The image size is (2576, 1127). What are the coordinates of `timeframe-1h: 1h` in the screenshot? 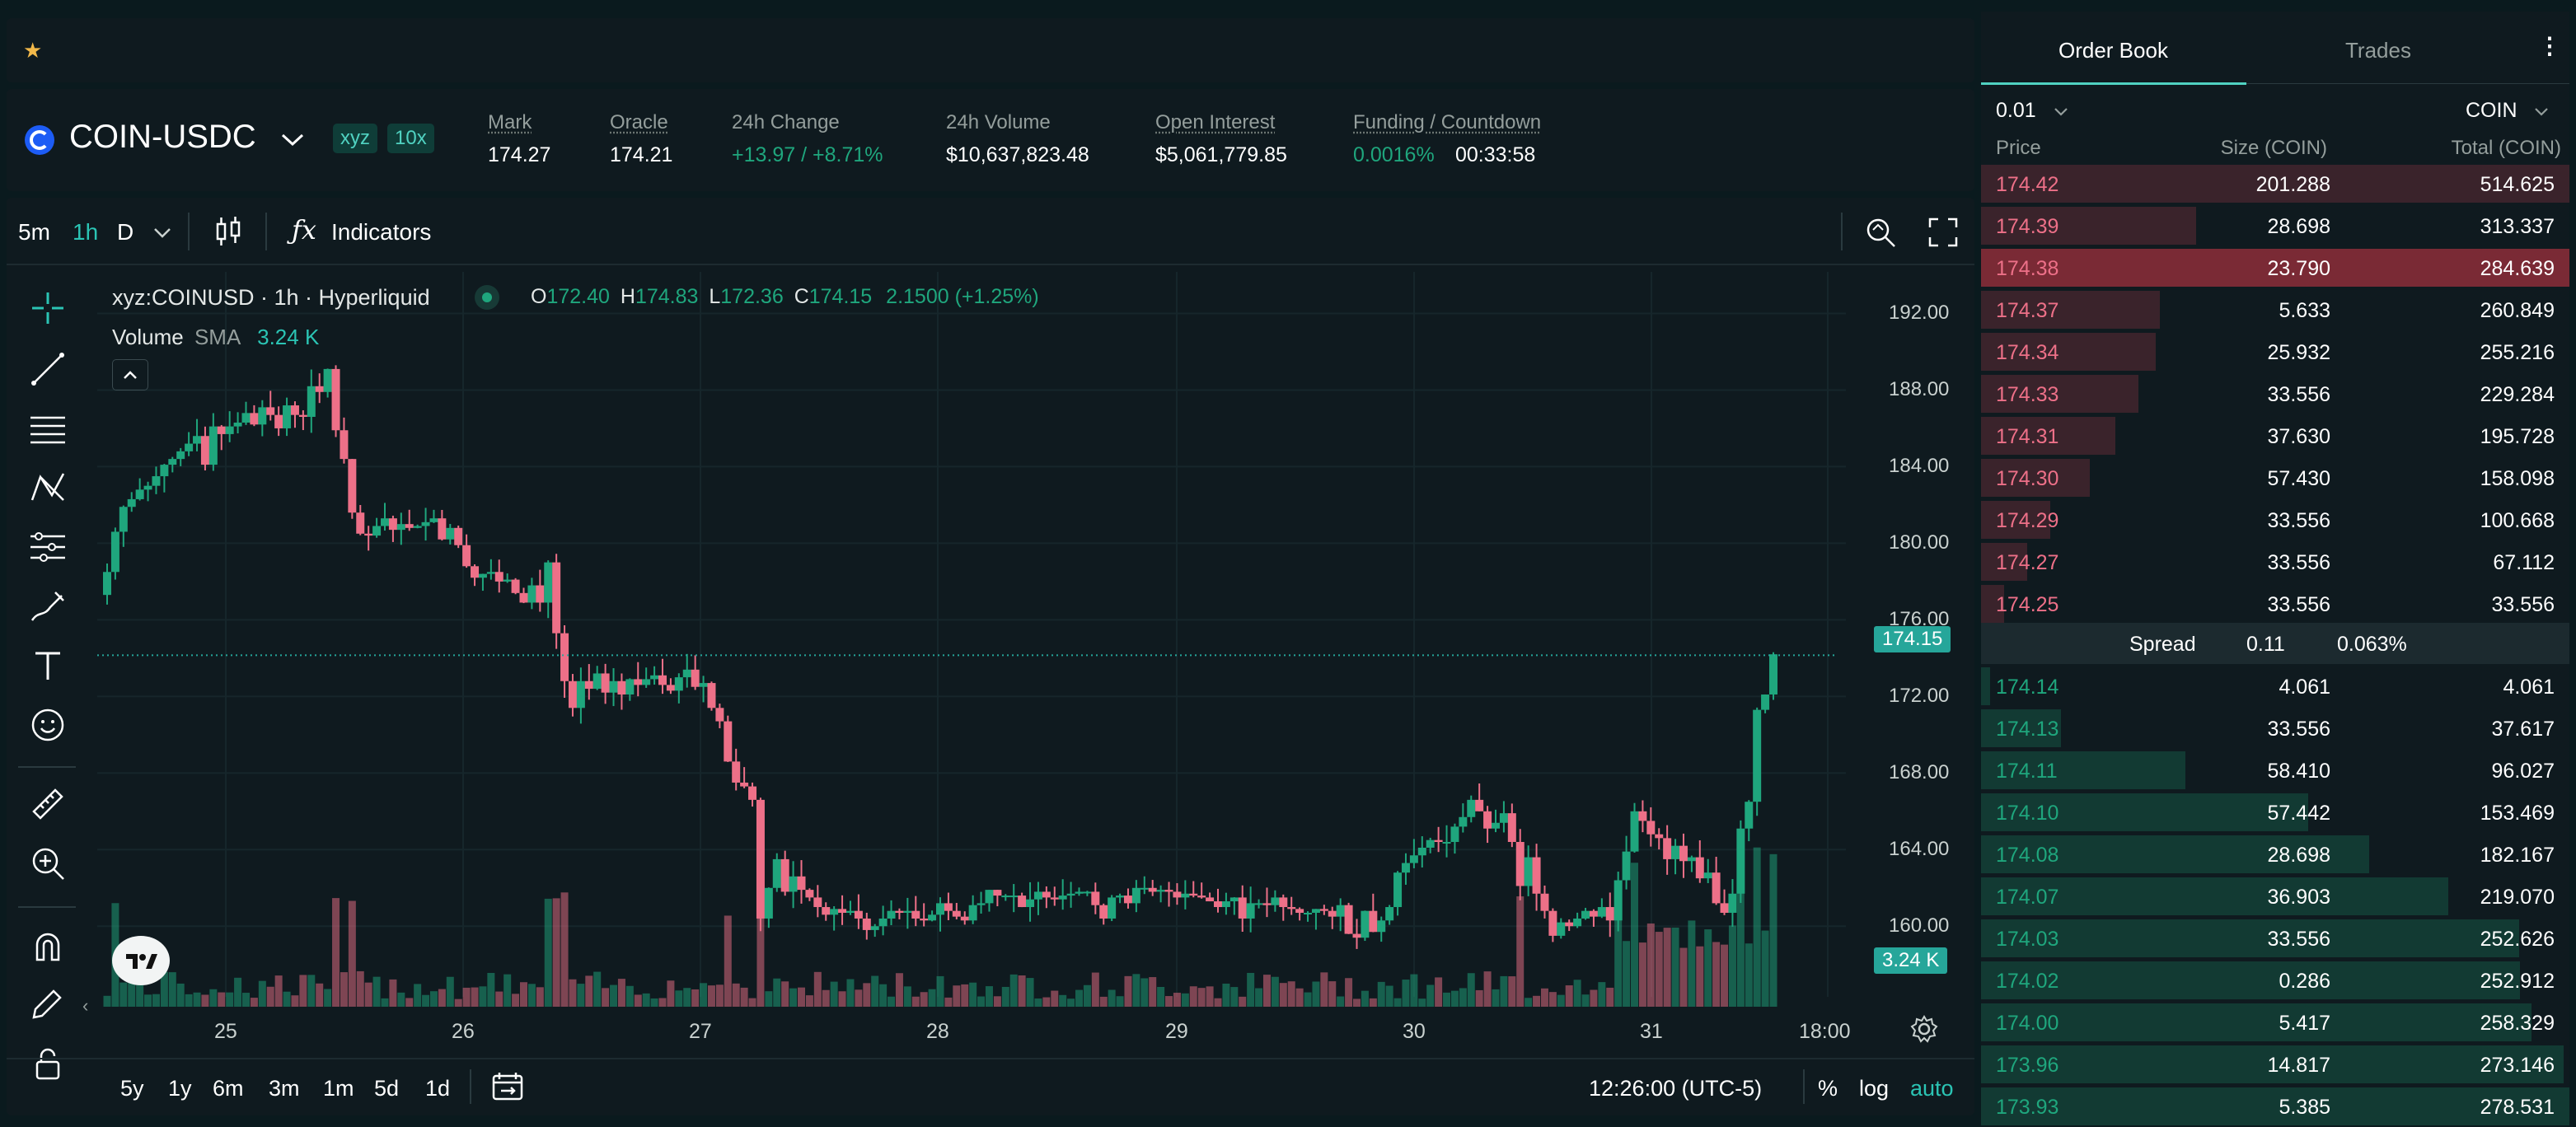 It's located at (86, 232).